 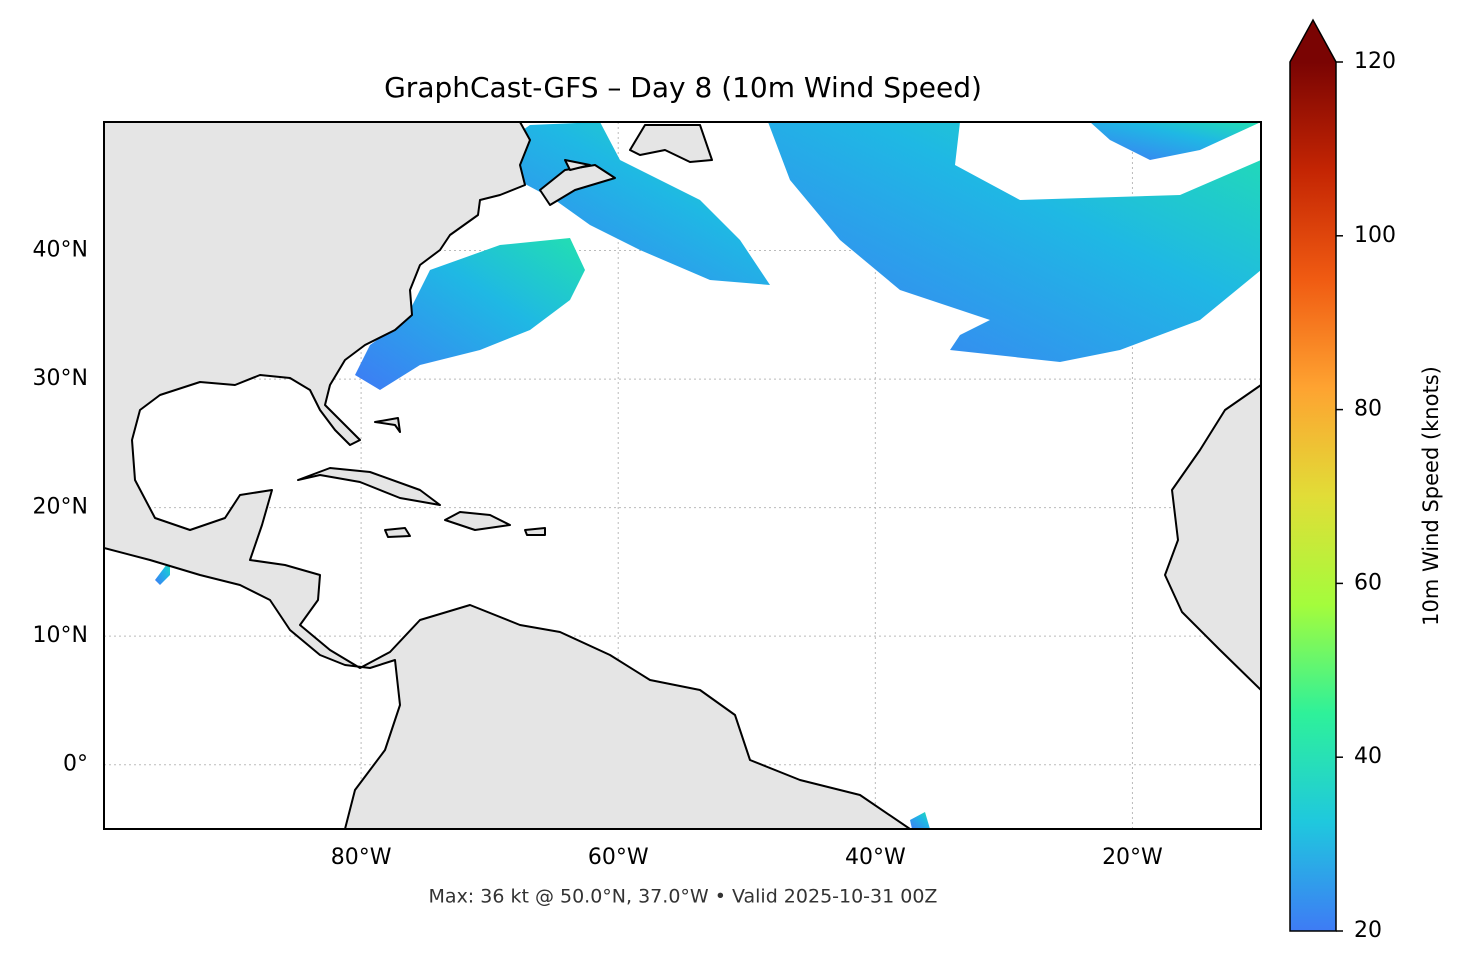 I want to click on colorbar-tick-label: 100, so click(x=1375, y=235).